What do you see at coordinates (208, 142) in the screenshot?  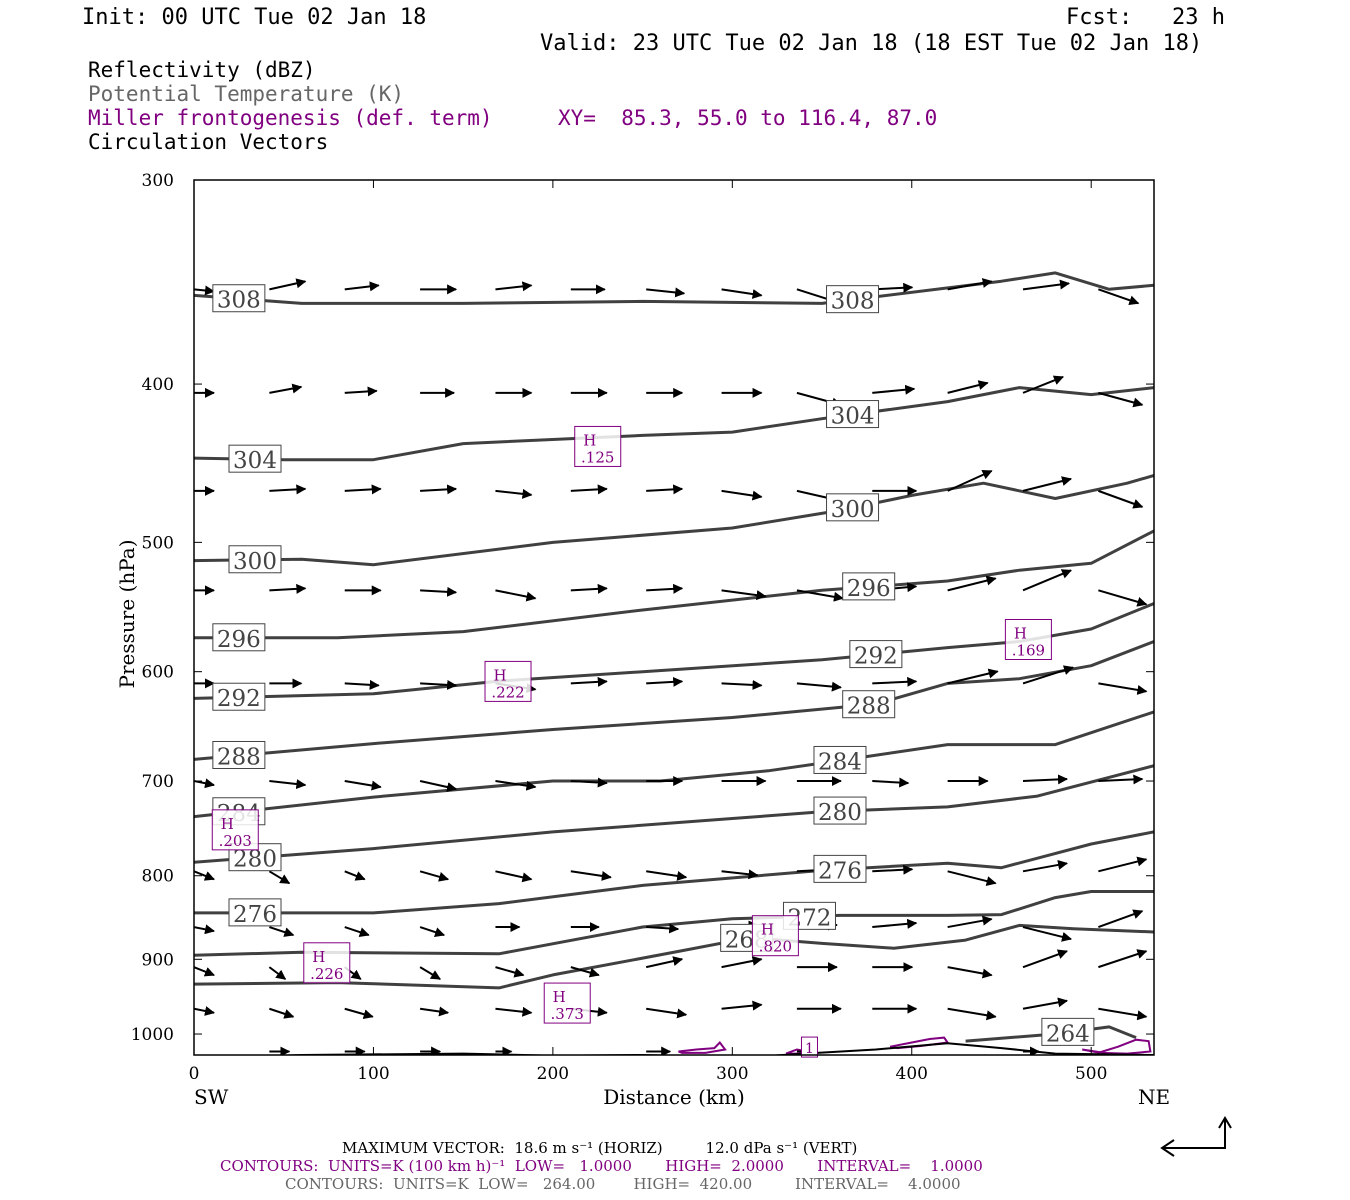 I see `legend-circulation-vectors: Circulation Vectors` at bounding box center [208, 142].